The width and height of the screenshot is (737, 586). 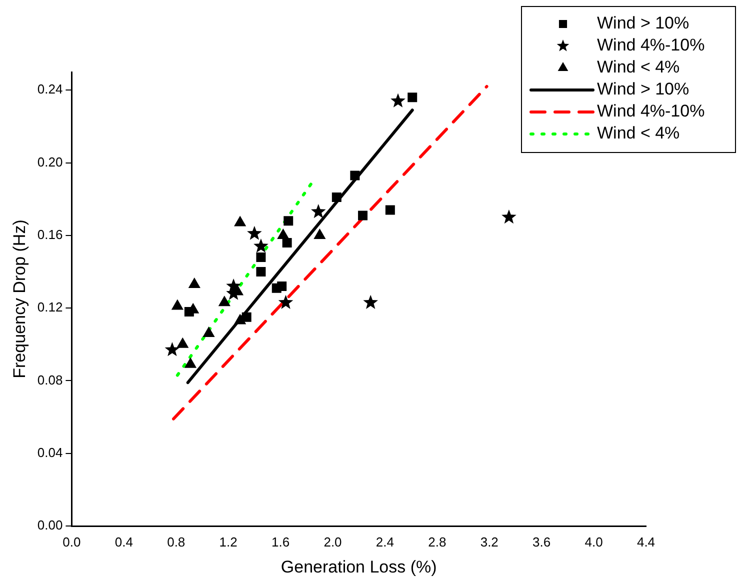 What do you see at coordinates (50, 162) in the screenshot?
I see `y-tick-label: 0.20` at bounding box center [50, 162].